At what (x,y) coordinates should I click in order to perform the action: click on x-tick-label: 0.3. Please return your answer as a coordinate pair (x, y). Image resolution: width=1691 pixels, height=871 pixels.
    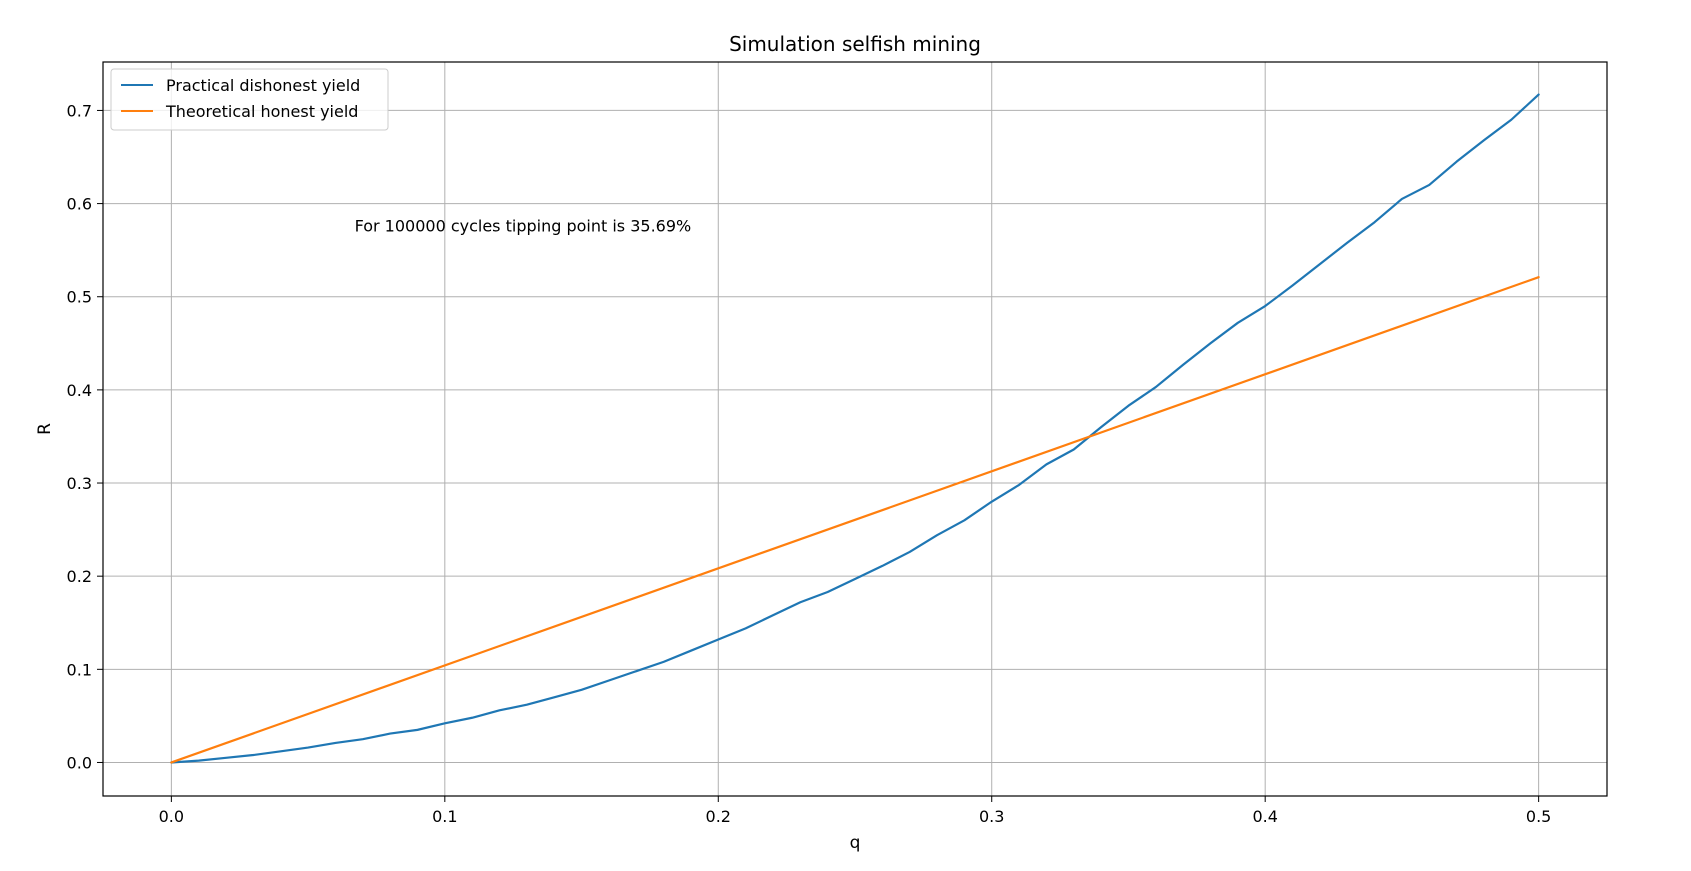
    Looking at the image, I should click on (991, 816).